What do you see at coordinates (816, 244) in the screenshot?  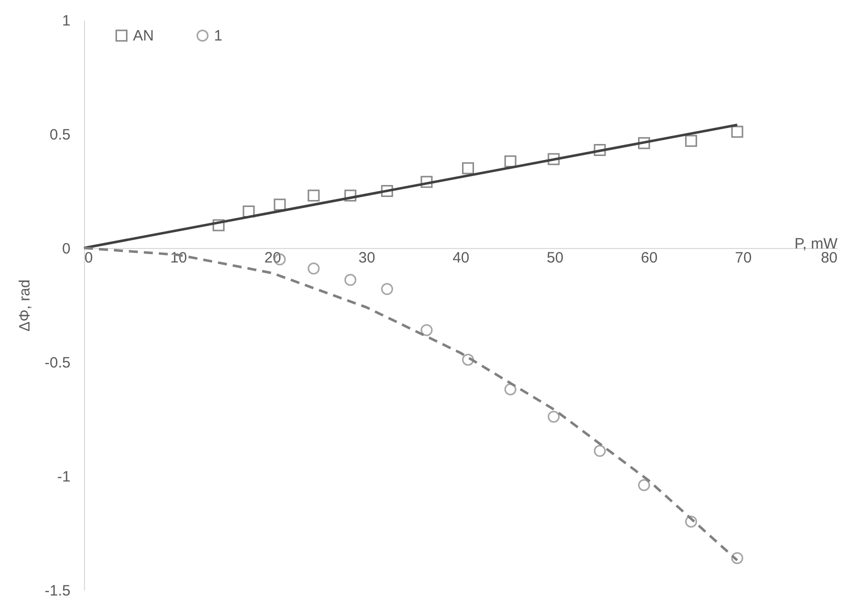 I see `x-axis-title: P, mW` at bounding box center [816, 244].